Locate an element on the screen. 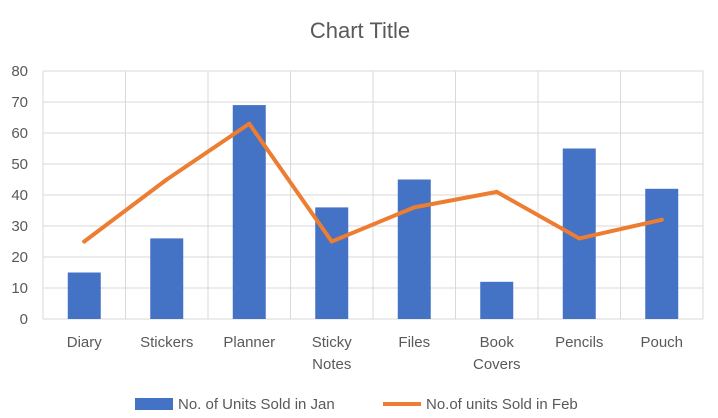 This screenshot has width=718, height=418. chart-title: Chart Title is located at coordinates (360, 30).